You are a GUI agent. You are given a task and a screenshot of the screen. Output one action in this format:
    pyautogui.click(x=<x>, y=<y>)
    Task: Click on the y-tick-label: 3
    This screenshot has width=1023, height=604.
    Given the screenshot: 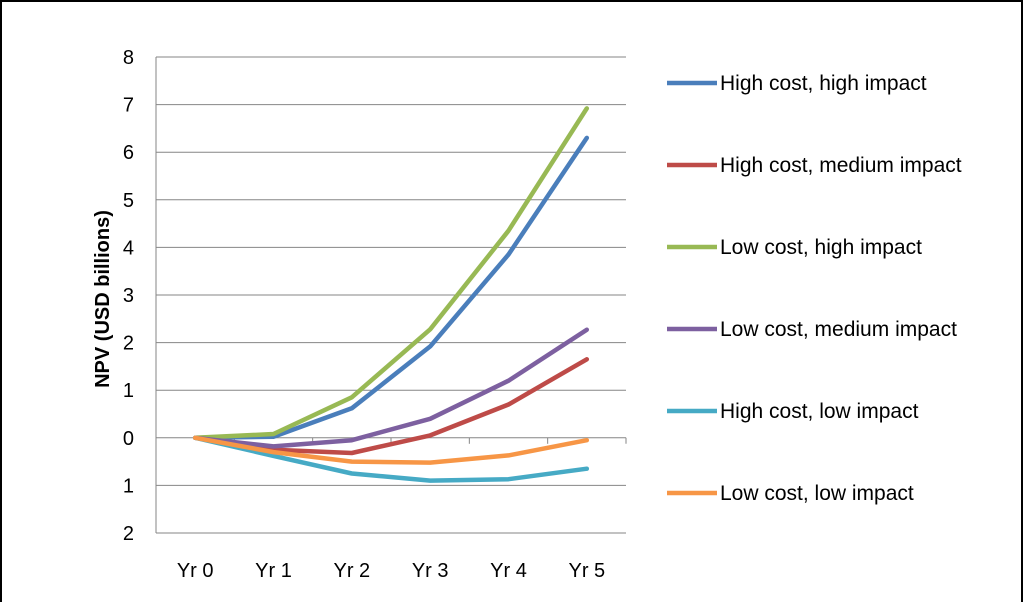 What is the action you would take?
    pyautogui.click(x=128, y=296)
    